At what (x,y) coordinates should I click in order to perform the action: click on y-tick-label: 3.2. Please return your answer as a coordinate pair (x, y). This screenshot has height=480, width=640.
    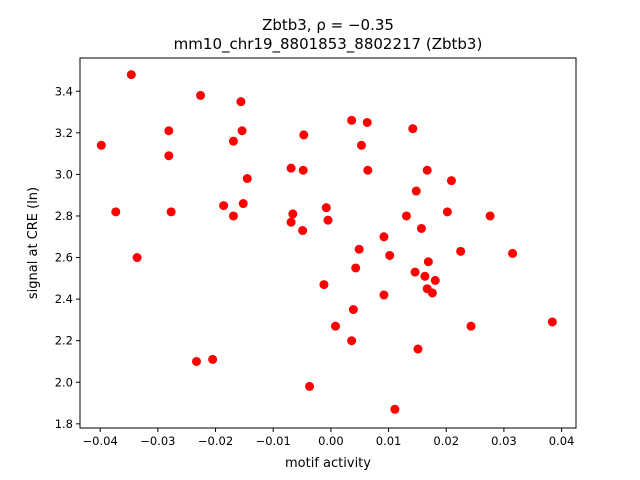
    Looking at the image, I should click on (64, 133).